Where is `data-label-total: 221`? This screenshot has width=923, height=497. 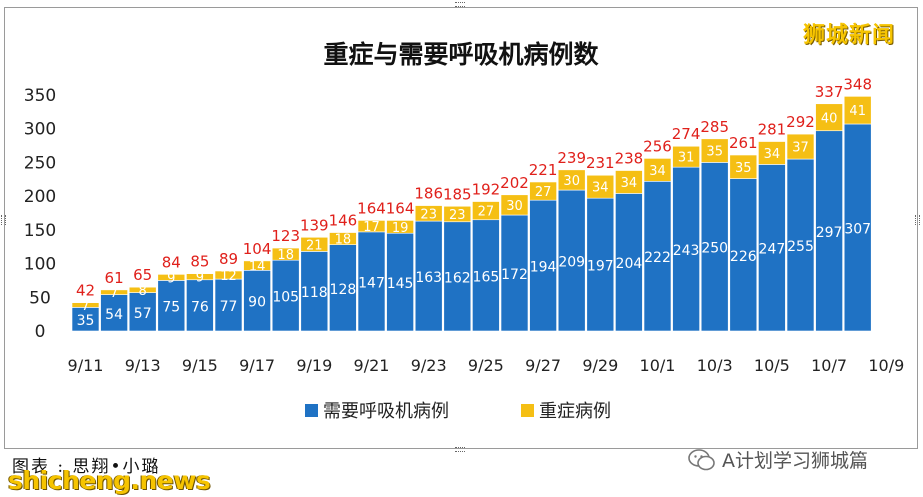 data-label-total: 221 is located at coordinates (543, 170).